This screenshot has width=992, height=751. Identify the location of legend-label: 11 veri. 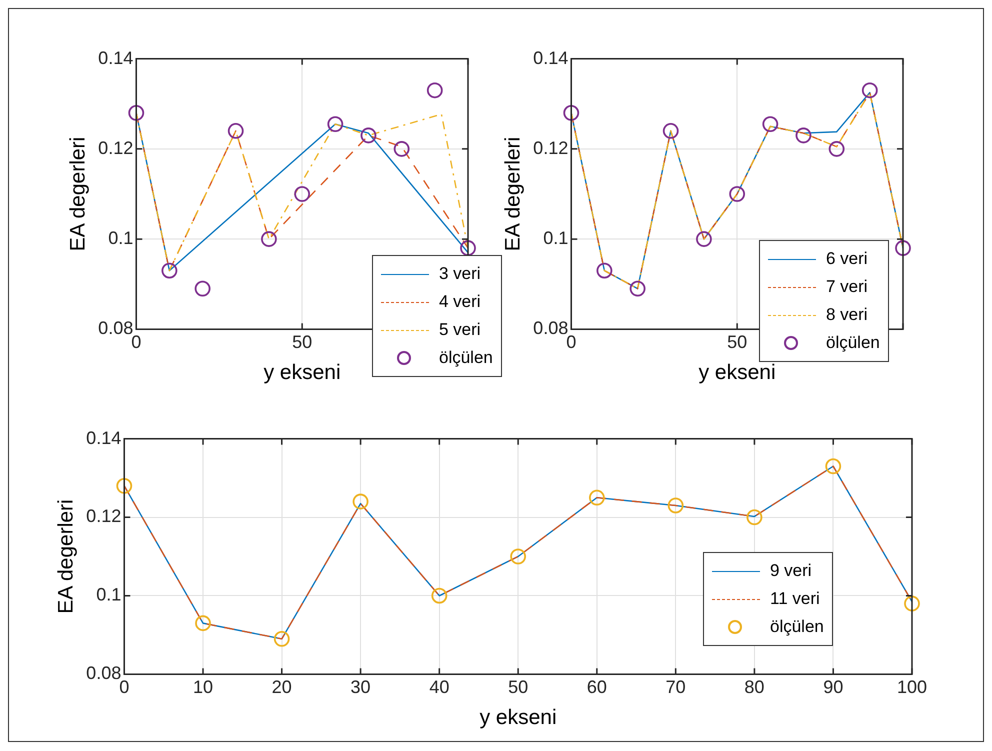
(795, 599).